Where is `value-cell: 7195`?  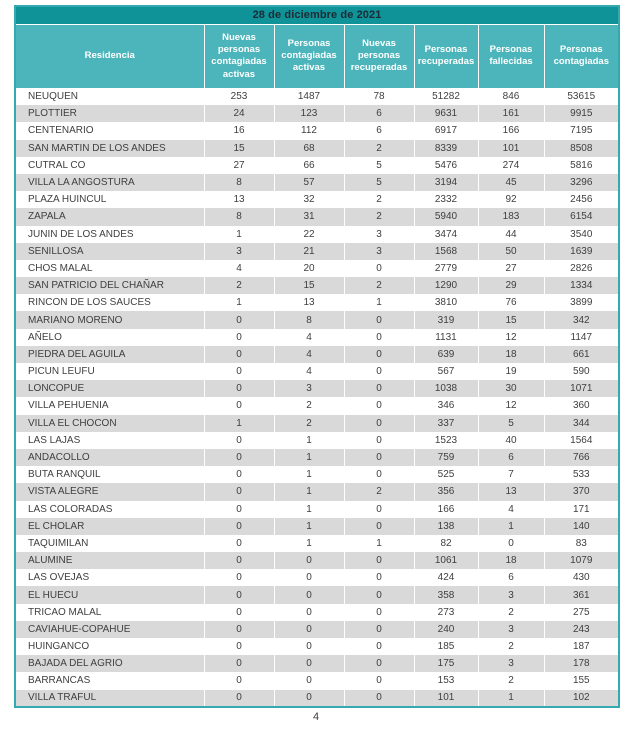
value-cell: 7195 is located at coordinates (581, 131).